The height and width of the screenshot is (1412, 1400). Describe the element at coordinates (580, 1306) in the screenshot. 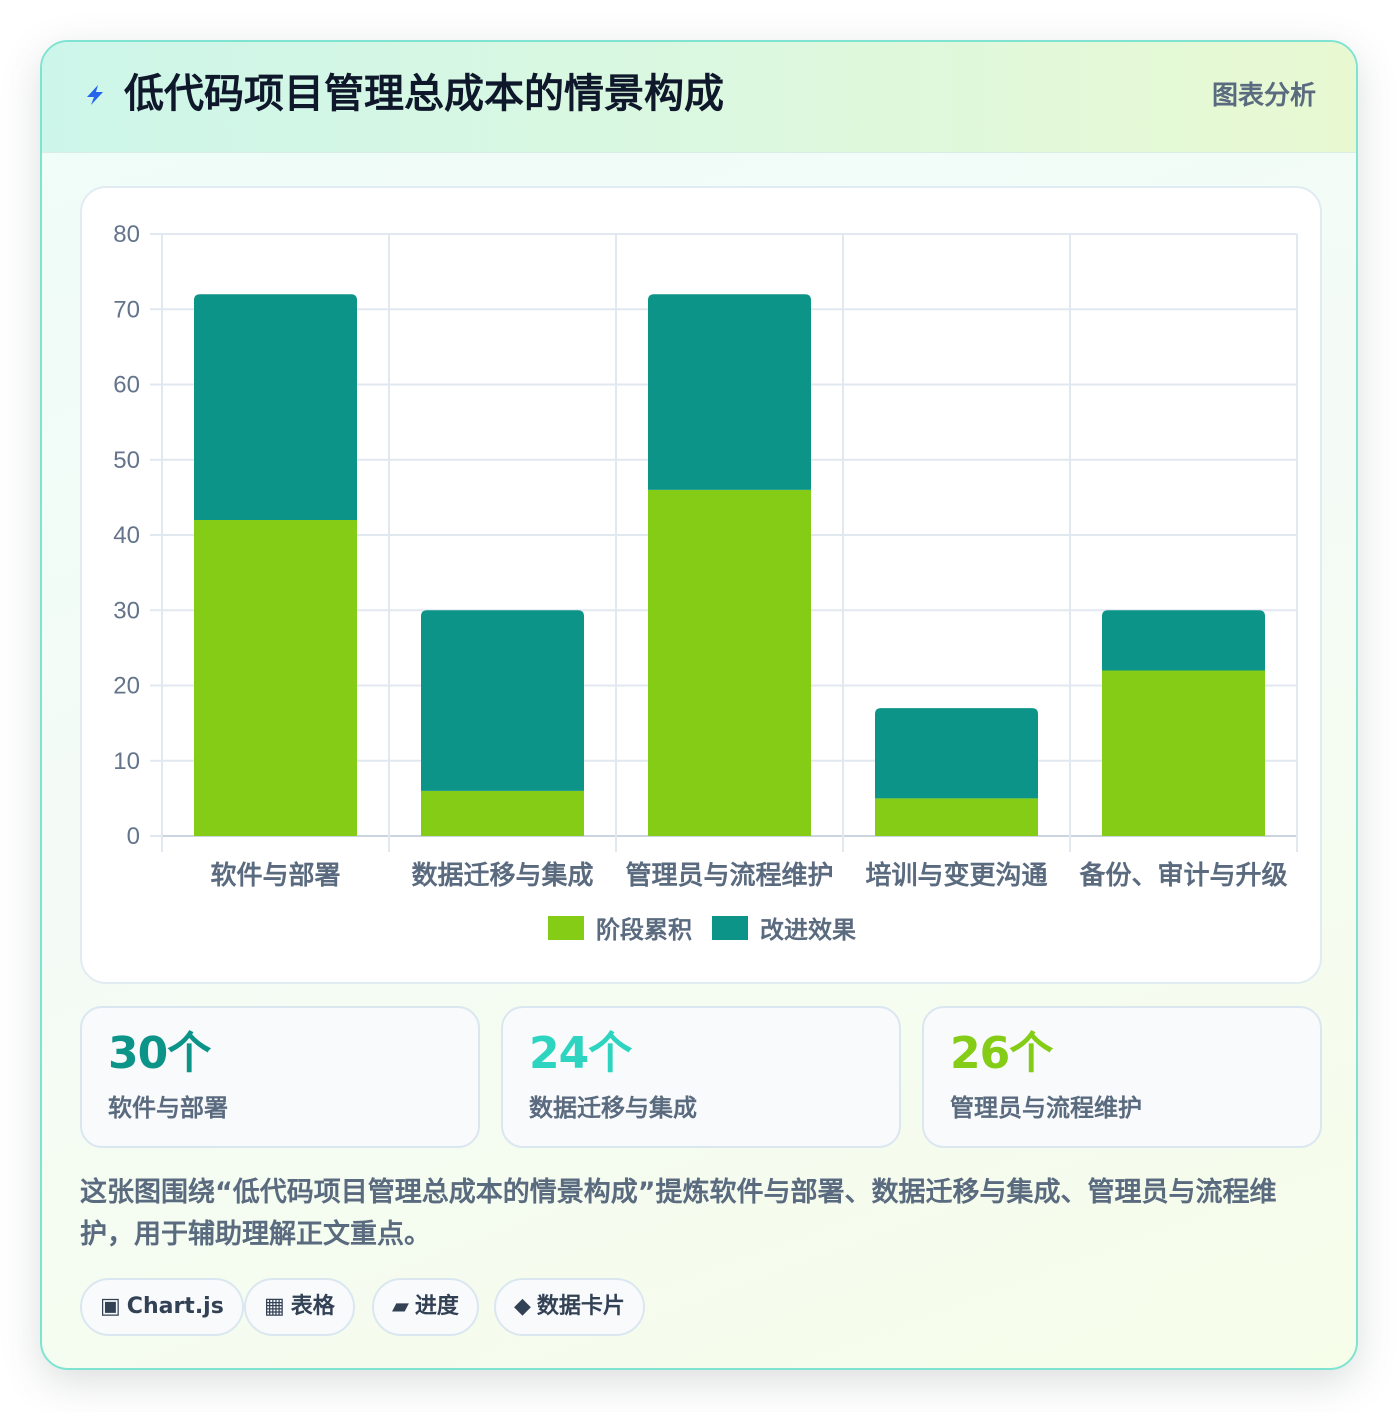

I see `chip-label: 数据卡片` at that location.